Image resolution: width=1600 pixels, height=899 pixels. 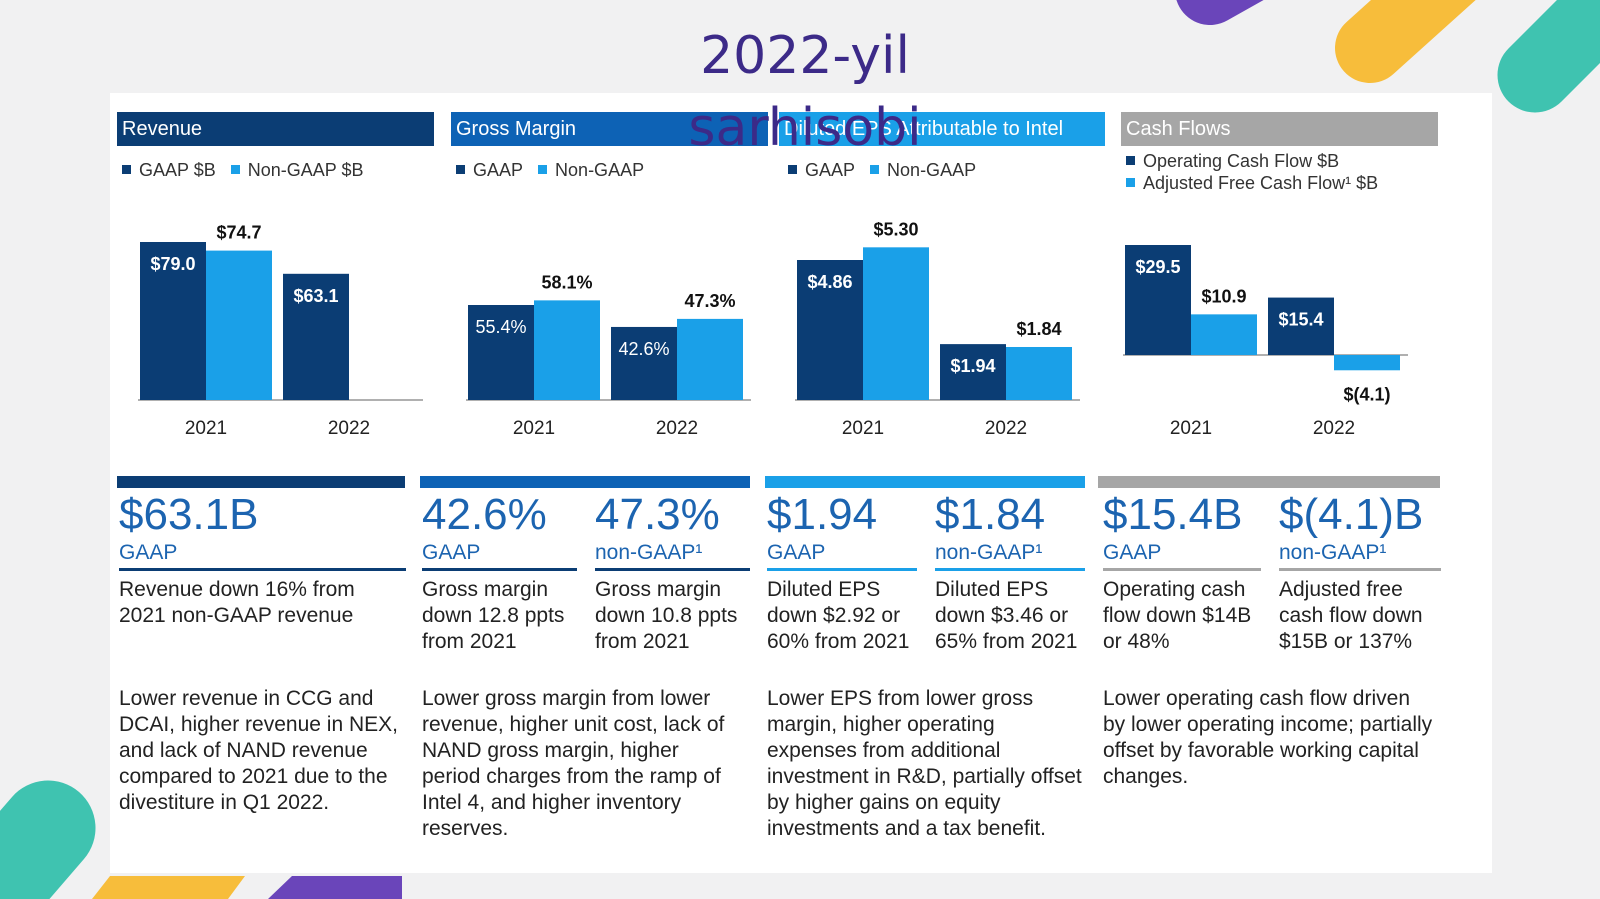 I want to click on metric-description: Gross margin down 10.8 ppts from 2021, so click(x=666, y=615).